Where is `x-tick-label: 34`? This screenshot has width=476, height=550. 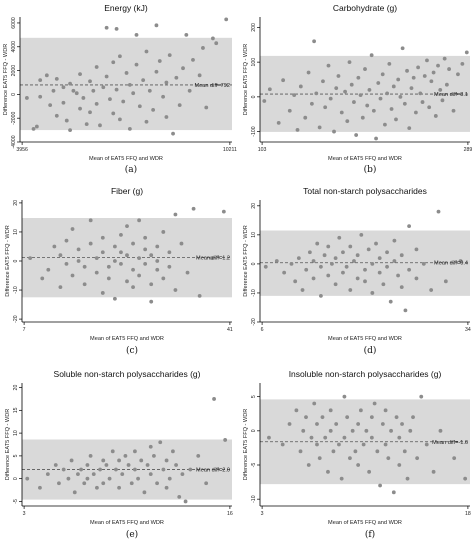 x-tick-label: 34 is located at coordinates (468, 330).